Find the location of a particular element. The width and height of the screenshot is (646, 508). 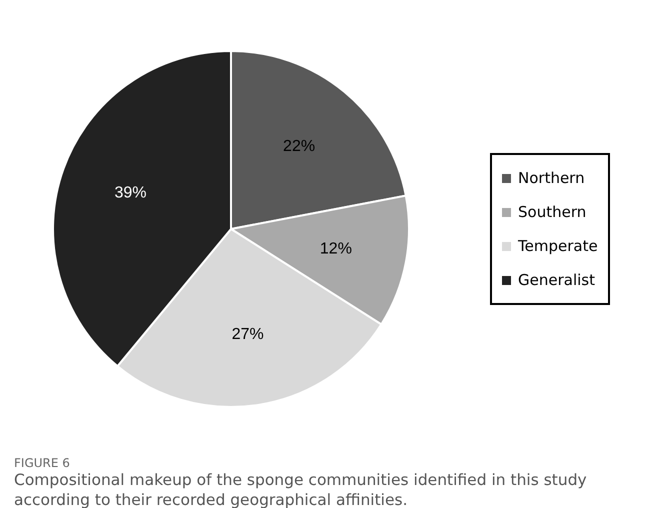

text: Compositional makeup of the sponge communities identified in this study according to their recorded geographical affinities. is located at coordinates (301, 489).